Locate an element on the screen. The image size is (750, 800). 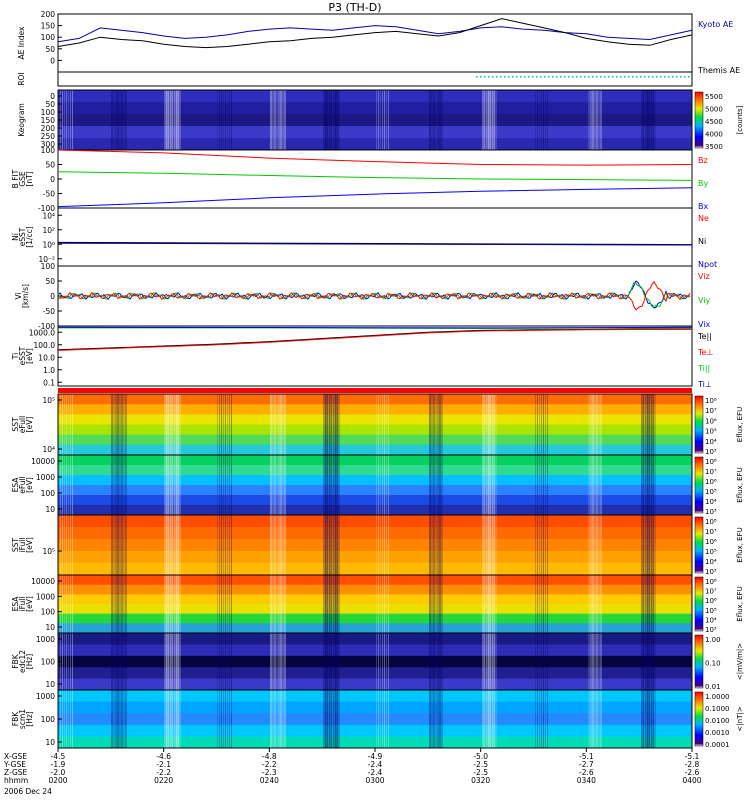
x-axis-value: 0240 is located at coordinates (269, 780).